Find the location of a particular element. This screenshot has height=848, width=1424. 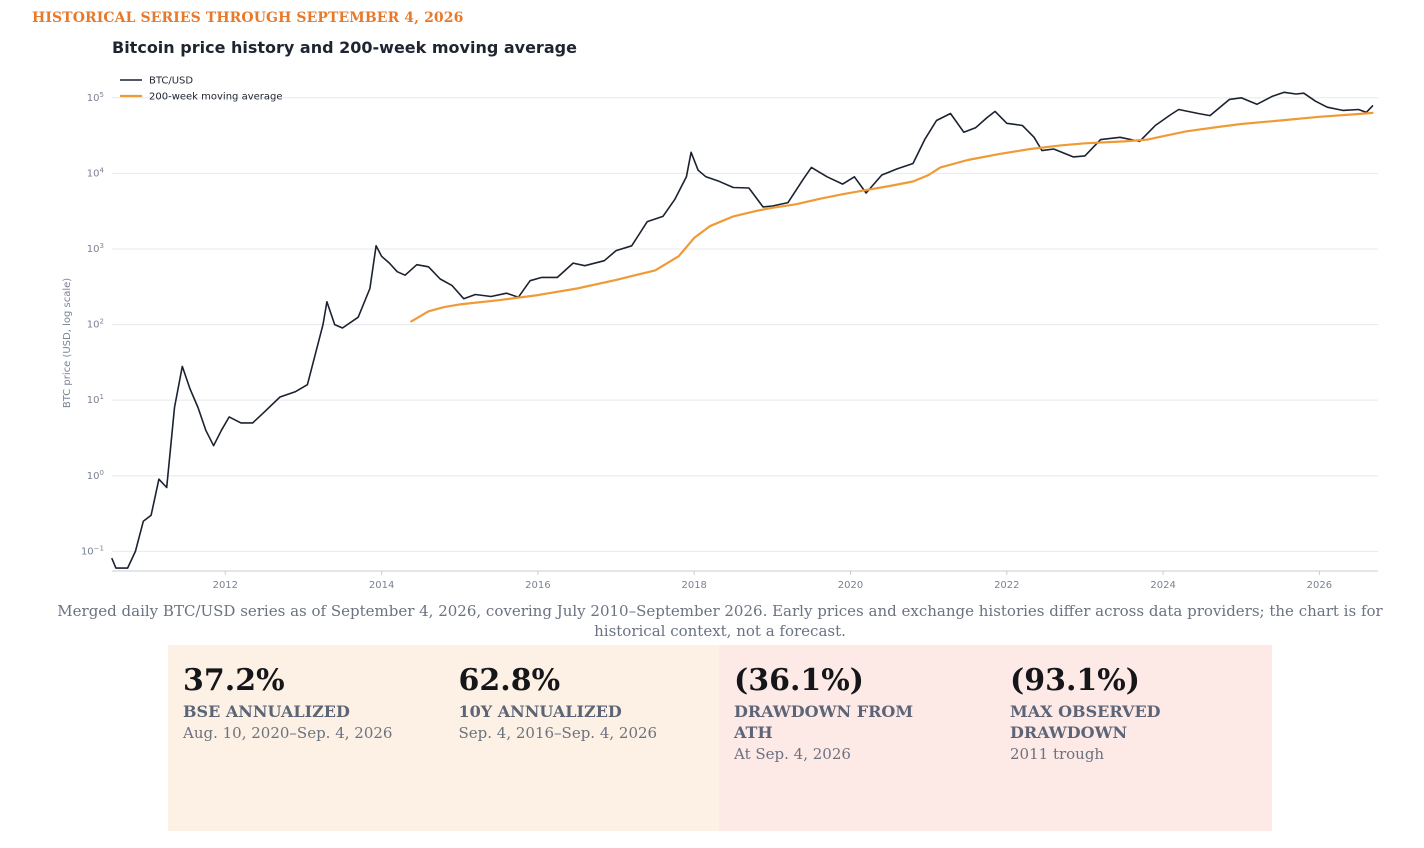

stat-label: MAX OBSERVED DRAWDOWN is located at coordinates (1085, 722).